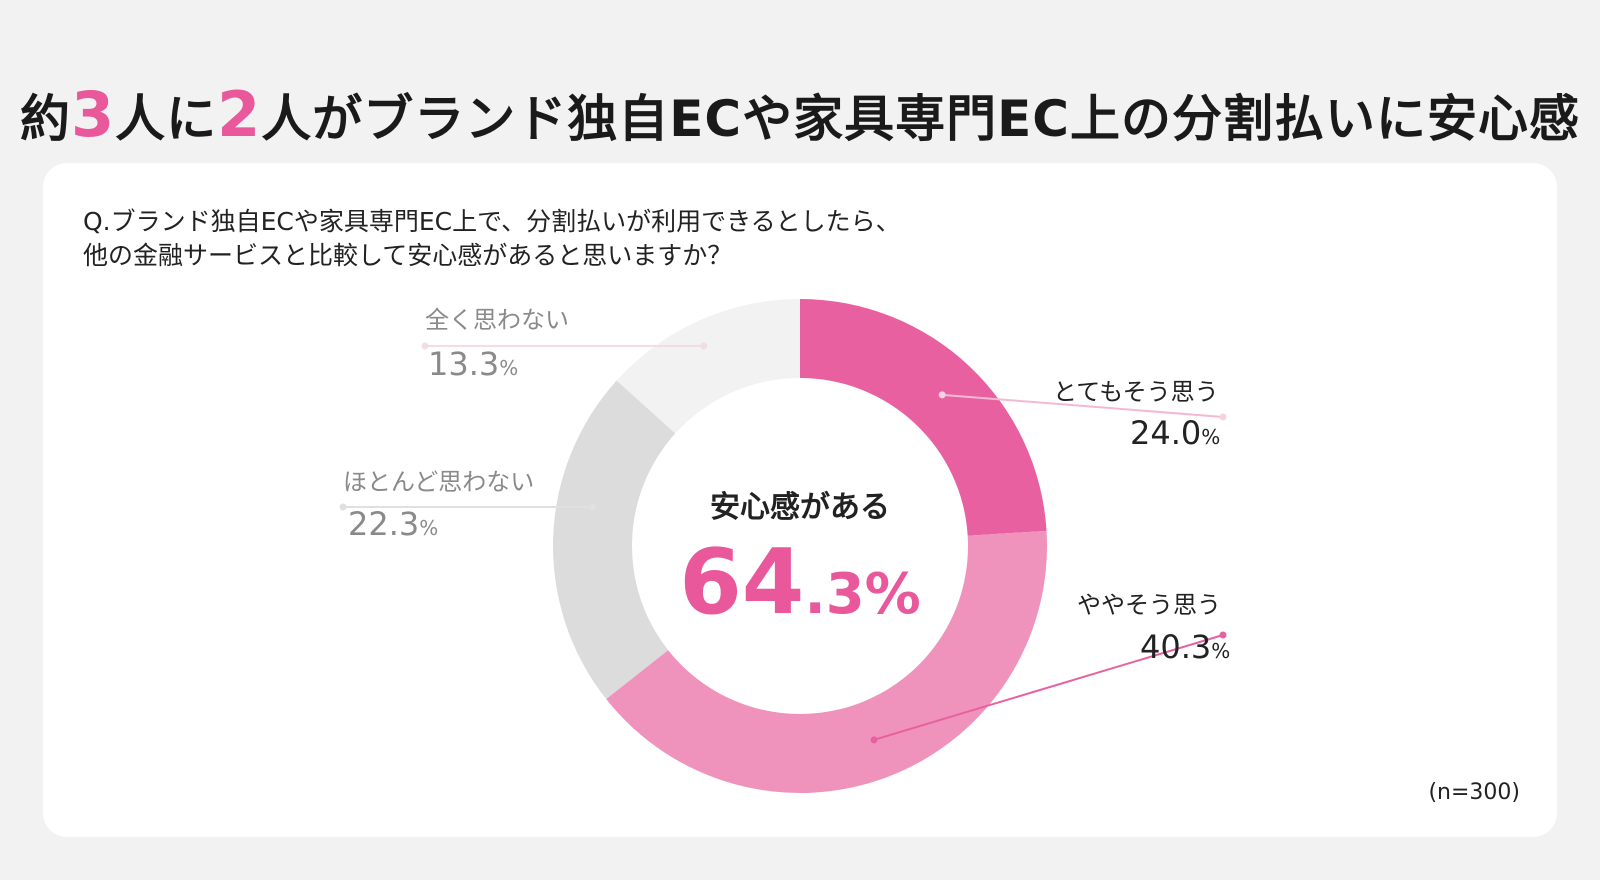 Image resolution: width=1600 pixels, height=880 pixels. What do you see at coordinates (166, 119) in the screenshot?
I see `headline-part2: 人に` at bounding box center [166, 119].